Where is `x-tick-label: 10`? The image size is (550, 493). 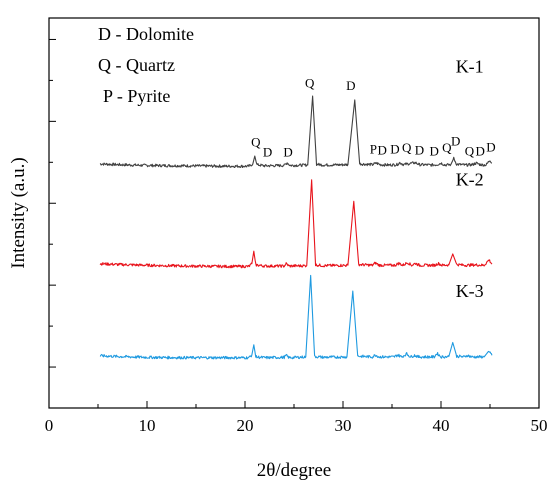
x-tick-label: 10 is located at coordinates (147, 425).